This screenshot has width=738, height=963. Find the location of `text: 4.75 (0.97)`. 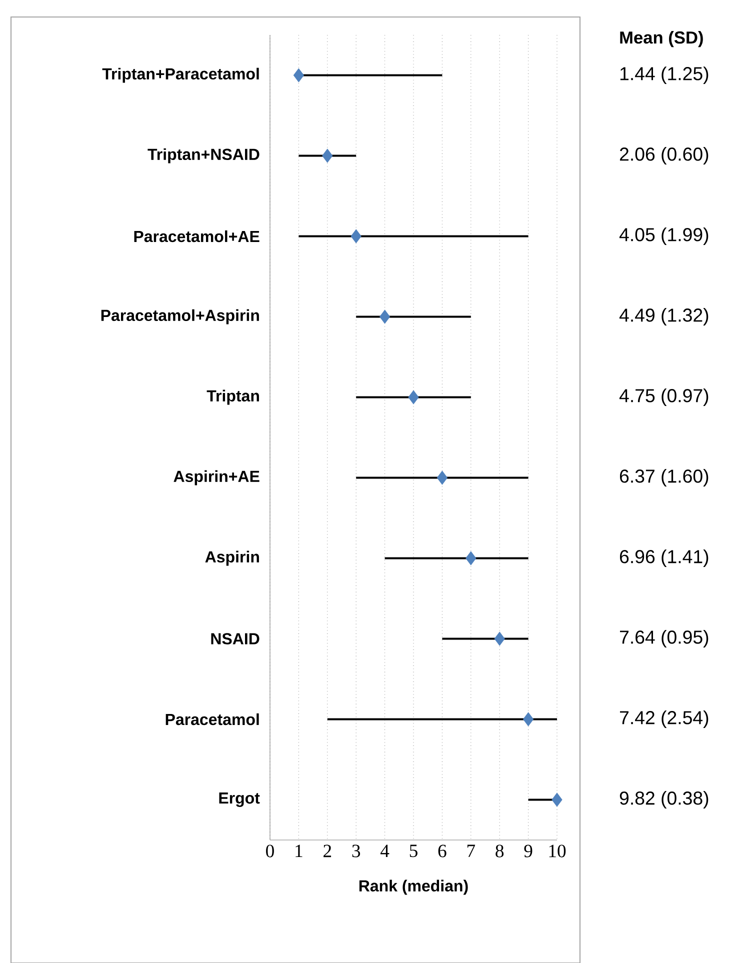

text: 4.75 (0.97) is located at coordinates (663, 397).